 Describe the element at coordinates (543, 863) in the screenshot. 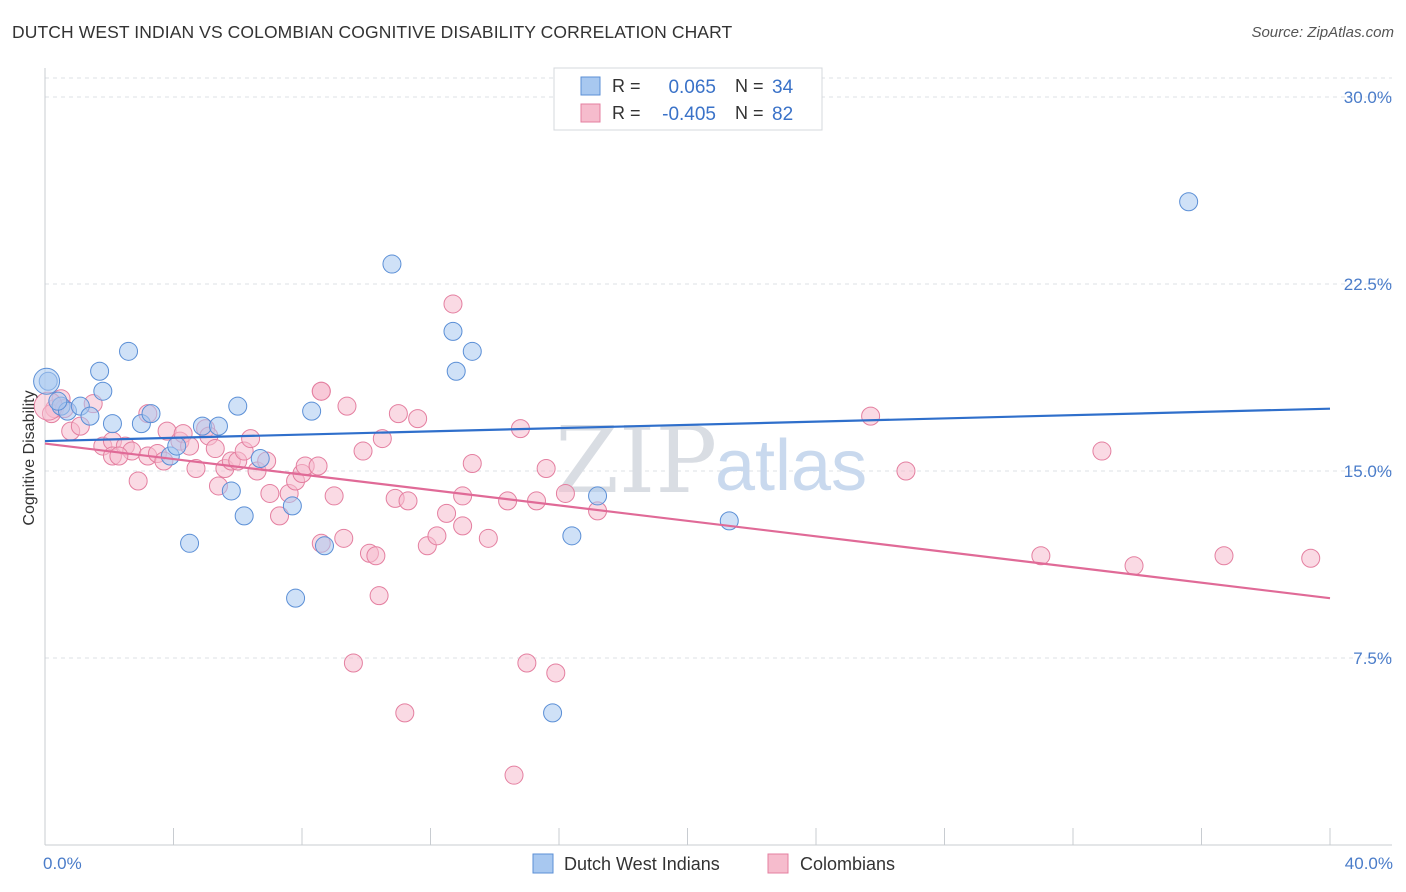

I see `legend-bottom-swatch-blue` at that location.